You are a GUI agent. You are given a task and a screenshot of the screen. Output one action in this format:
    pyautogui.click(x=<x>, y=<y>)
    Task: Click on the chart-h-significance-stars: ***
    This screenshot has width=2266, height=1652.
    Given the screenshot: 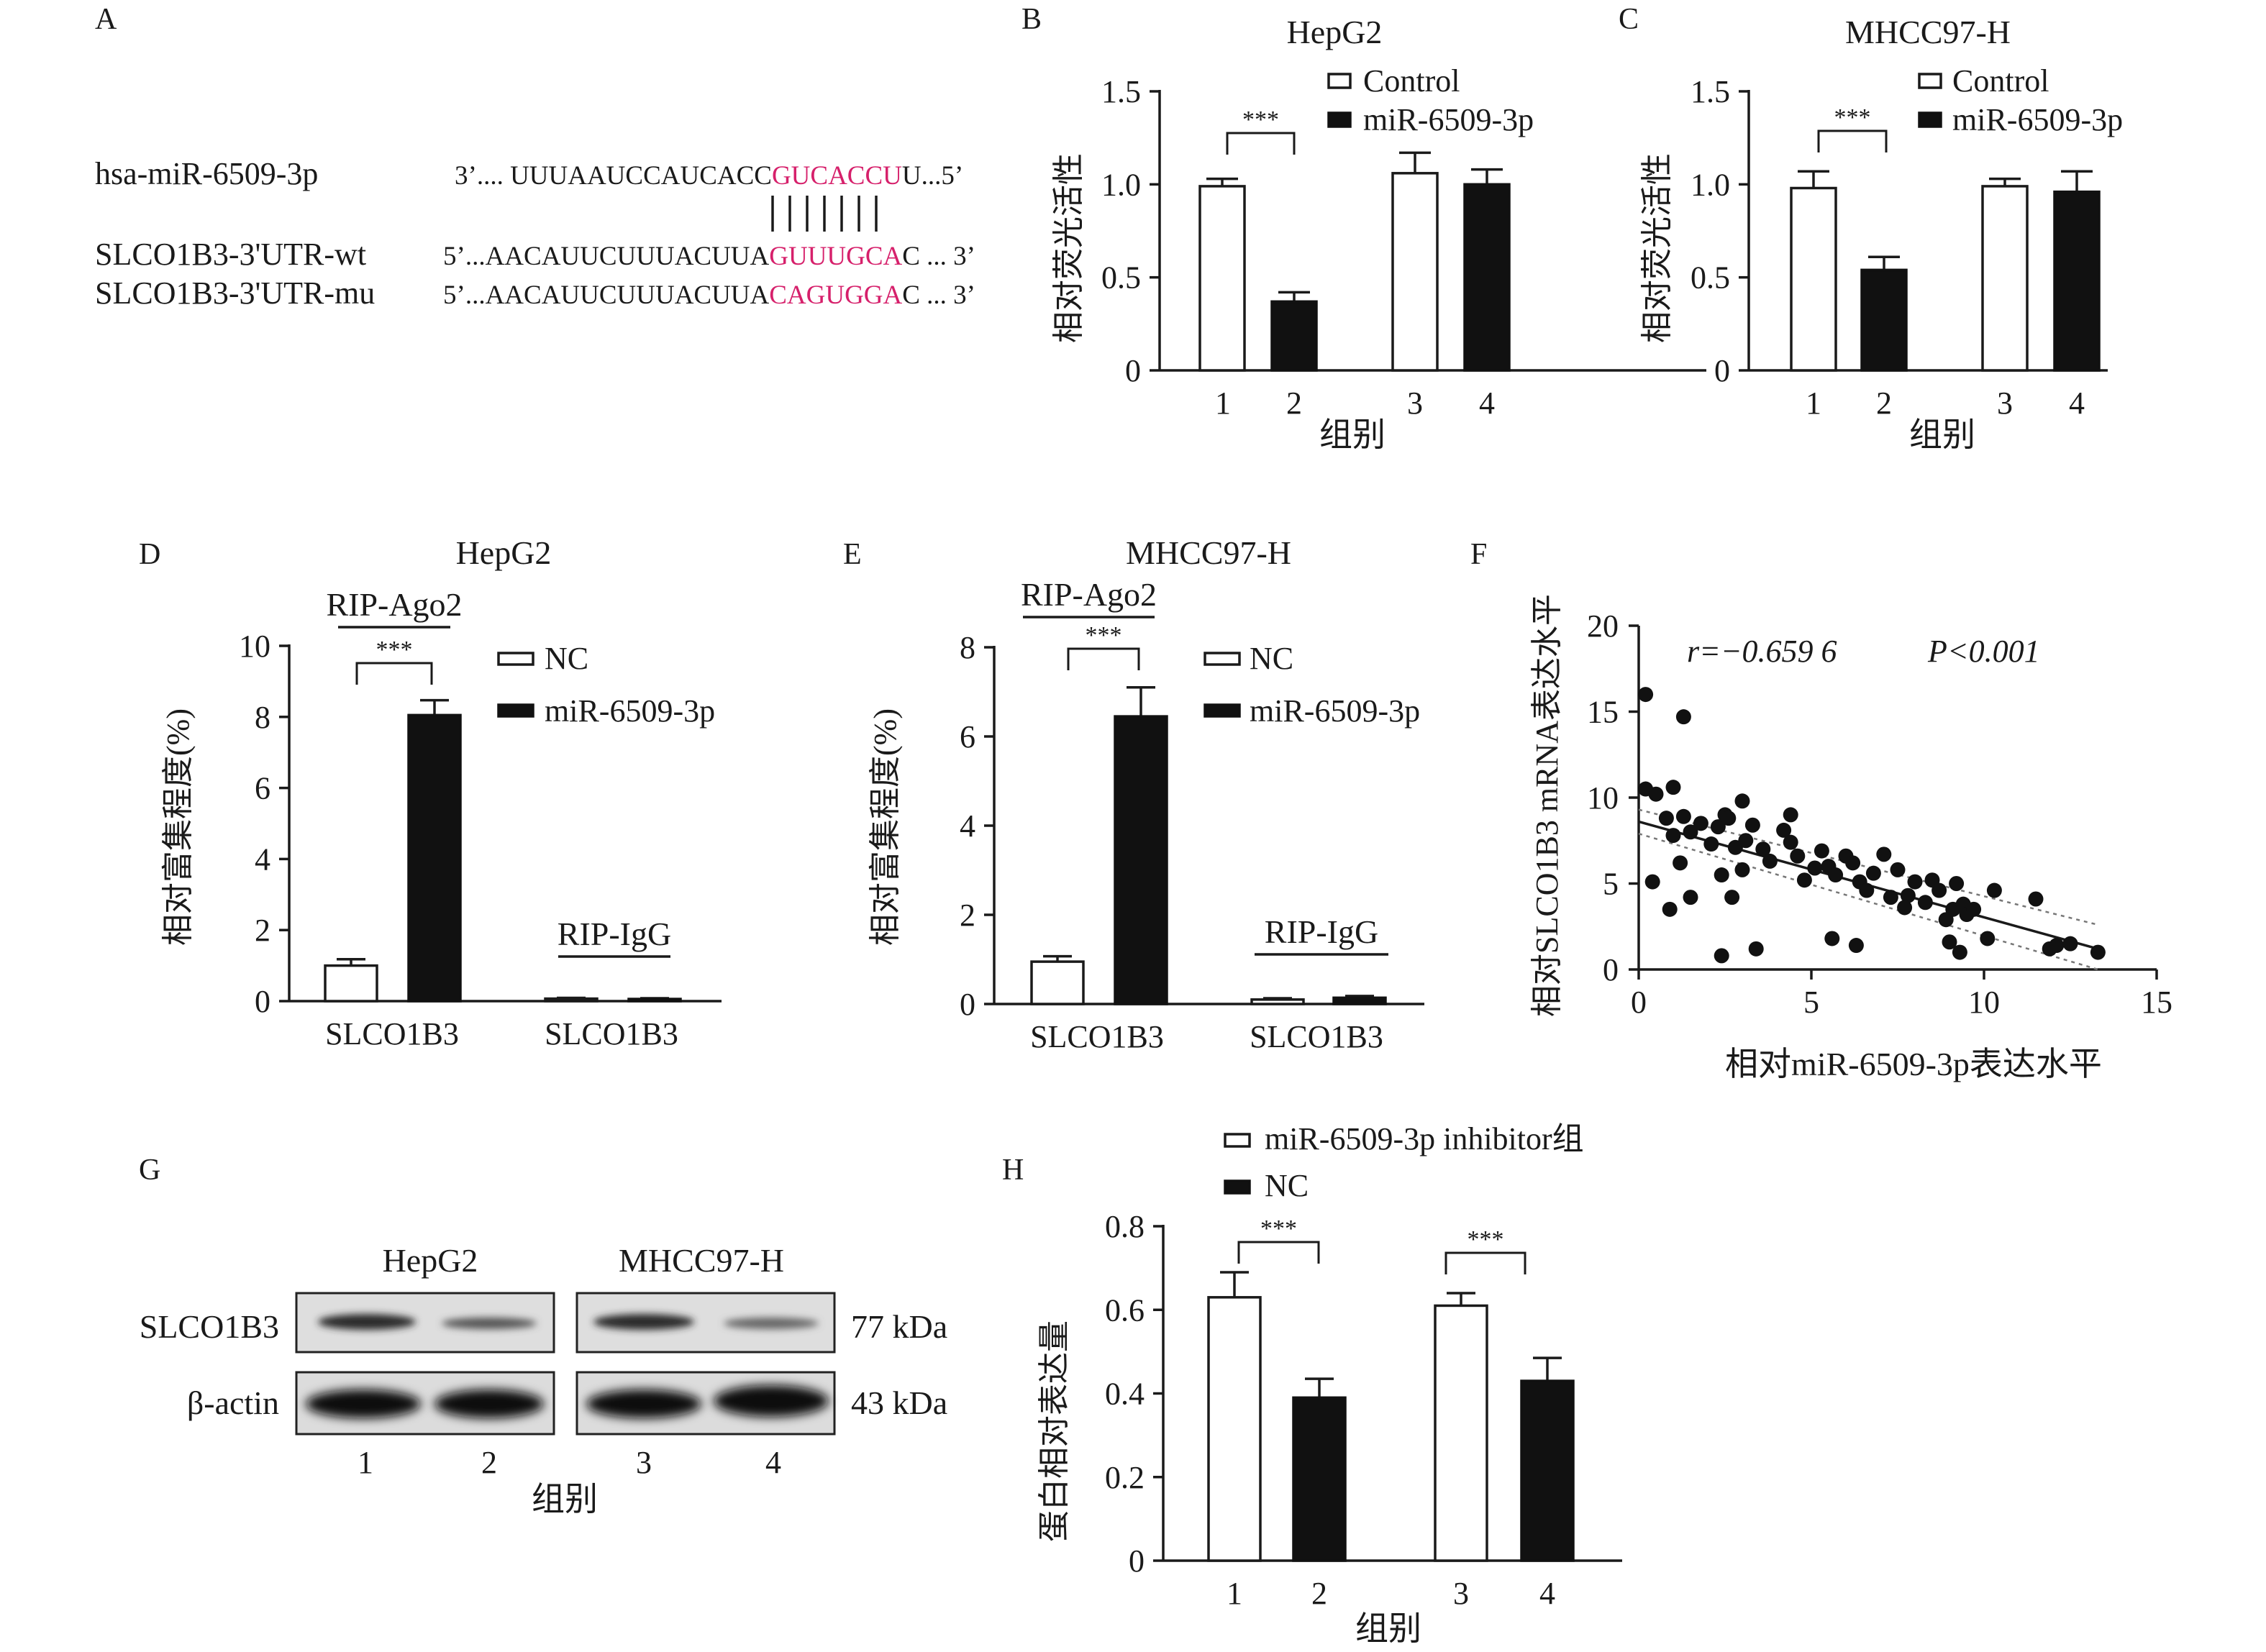 What is the action you would take?
    pyautogui.click(x=1278, y=1228)
    